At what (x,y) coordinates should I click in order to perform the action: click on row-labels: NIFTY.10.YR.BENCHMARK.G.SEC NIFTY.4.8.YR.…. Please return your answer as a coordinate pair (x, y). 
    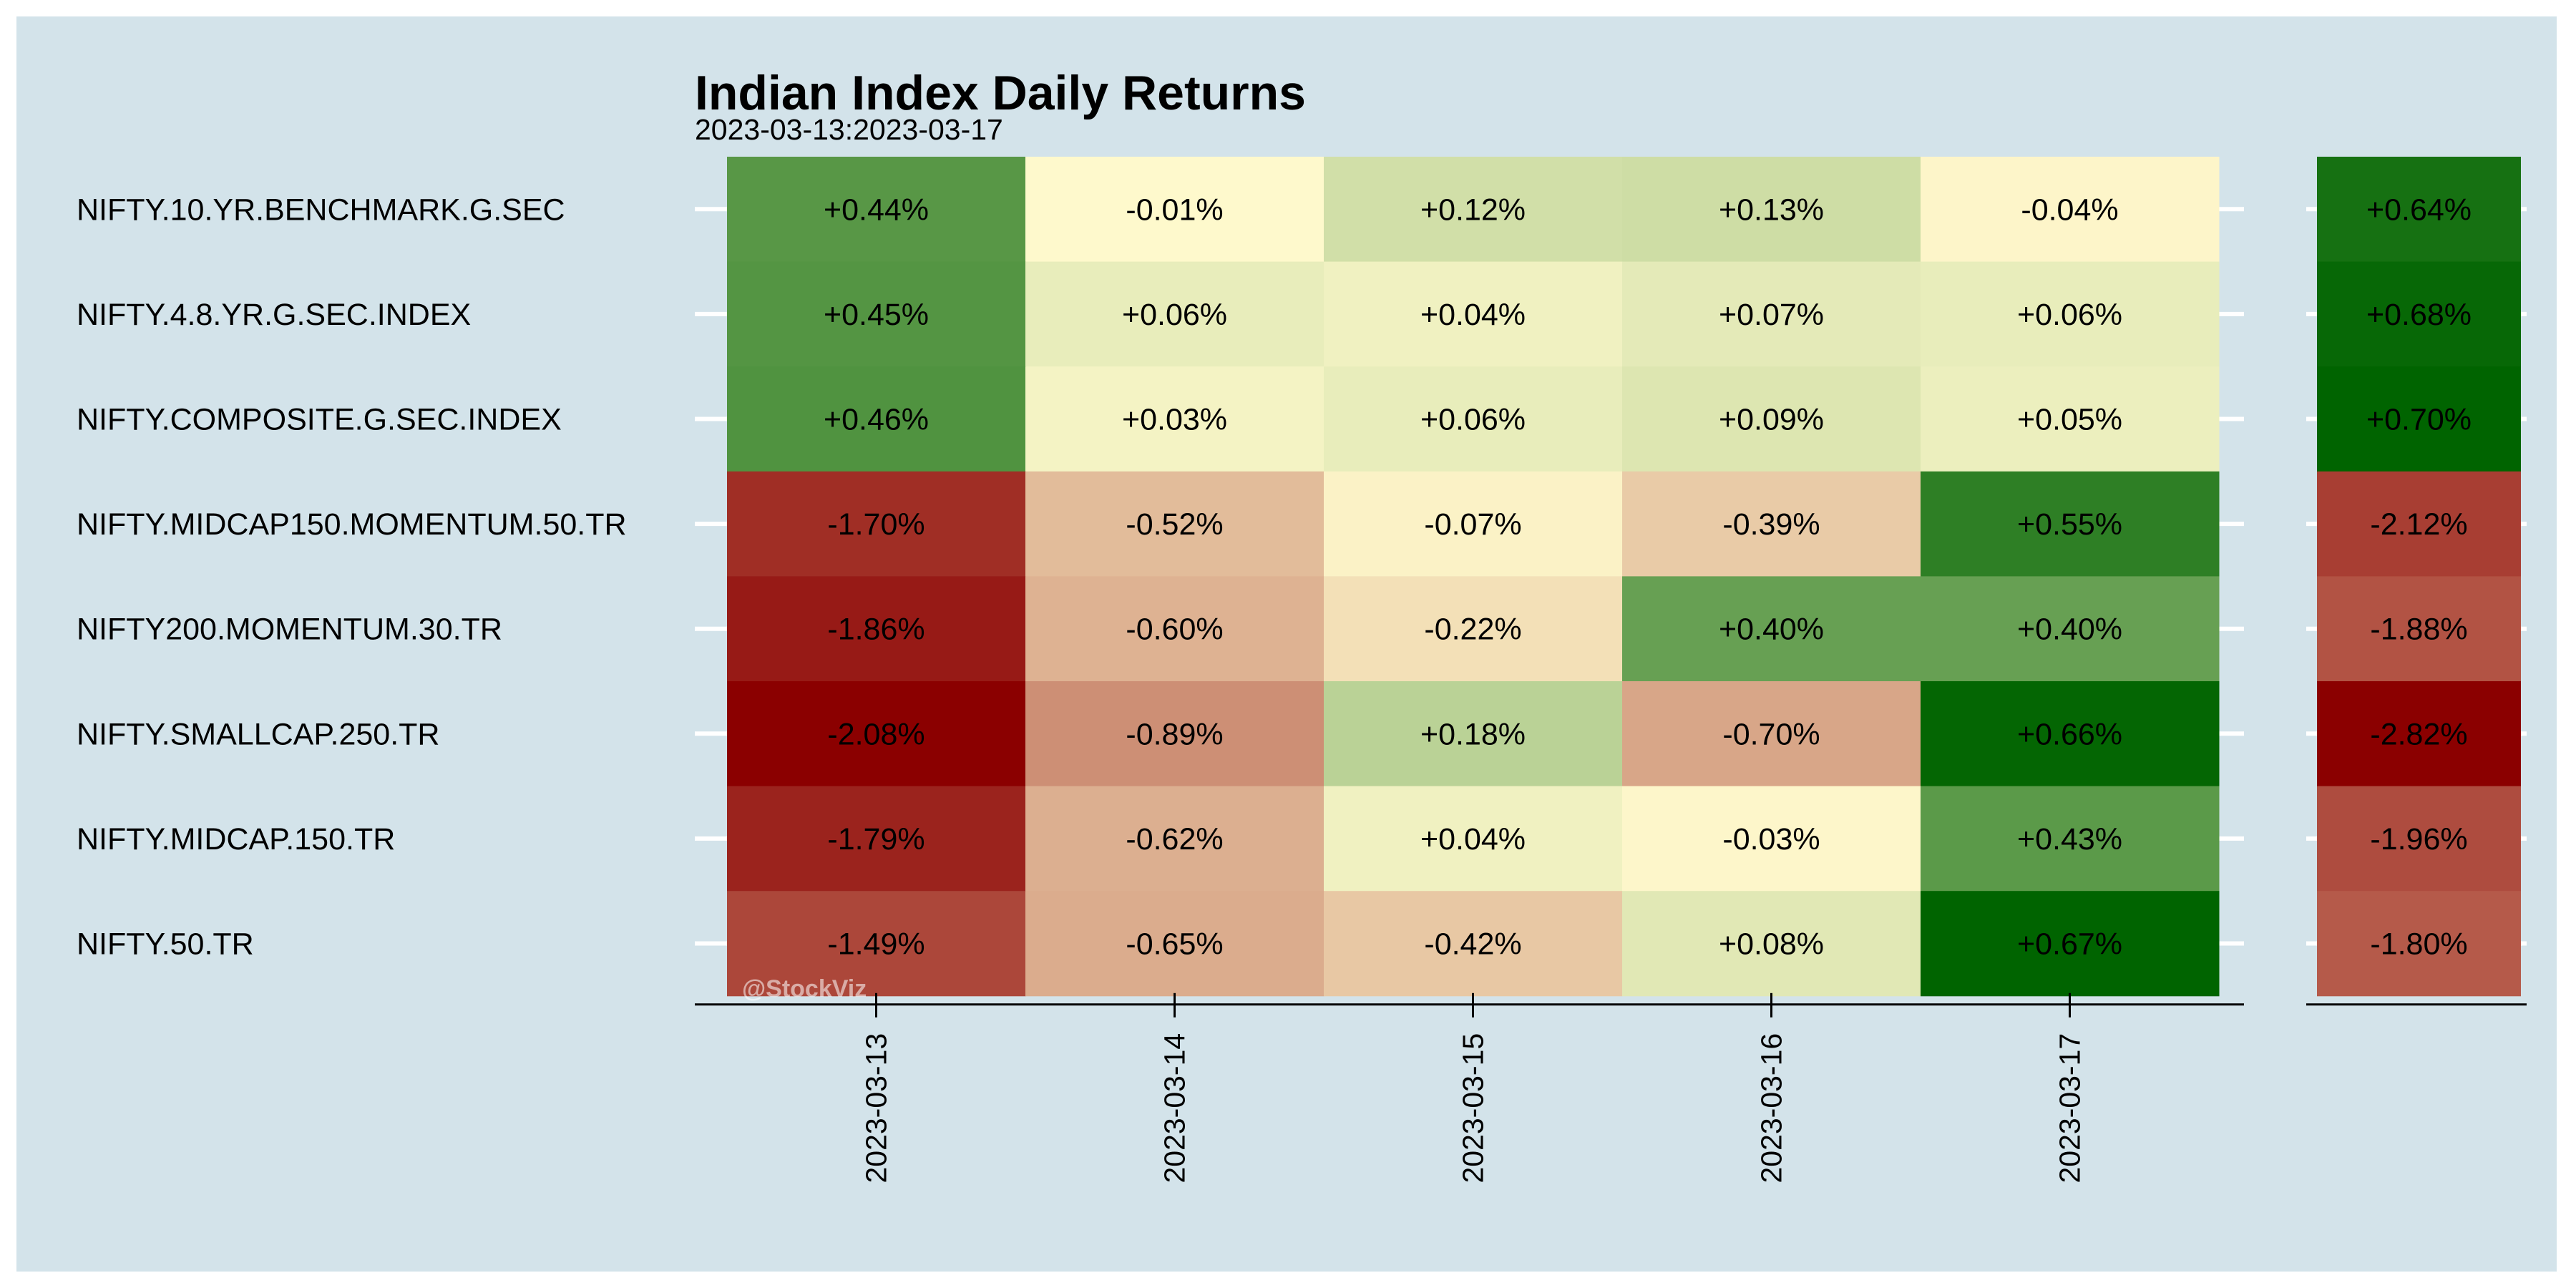
    Looking at the image, I should click on (352, 576).